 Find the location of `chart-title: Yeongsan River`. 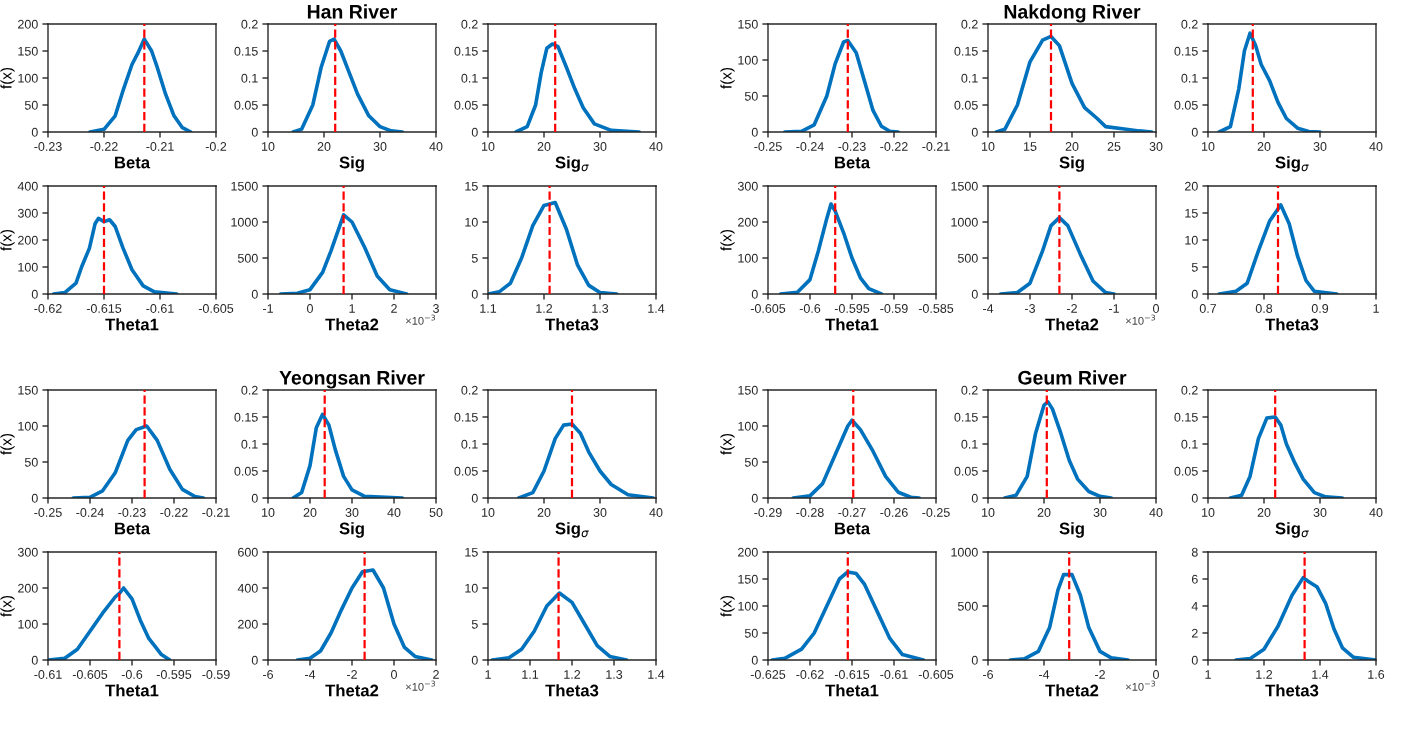

chart-title: Yeongsan River is located at coordinates (352, 379).